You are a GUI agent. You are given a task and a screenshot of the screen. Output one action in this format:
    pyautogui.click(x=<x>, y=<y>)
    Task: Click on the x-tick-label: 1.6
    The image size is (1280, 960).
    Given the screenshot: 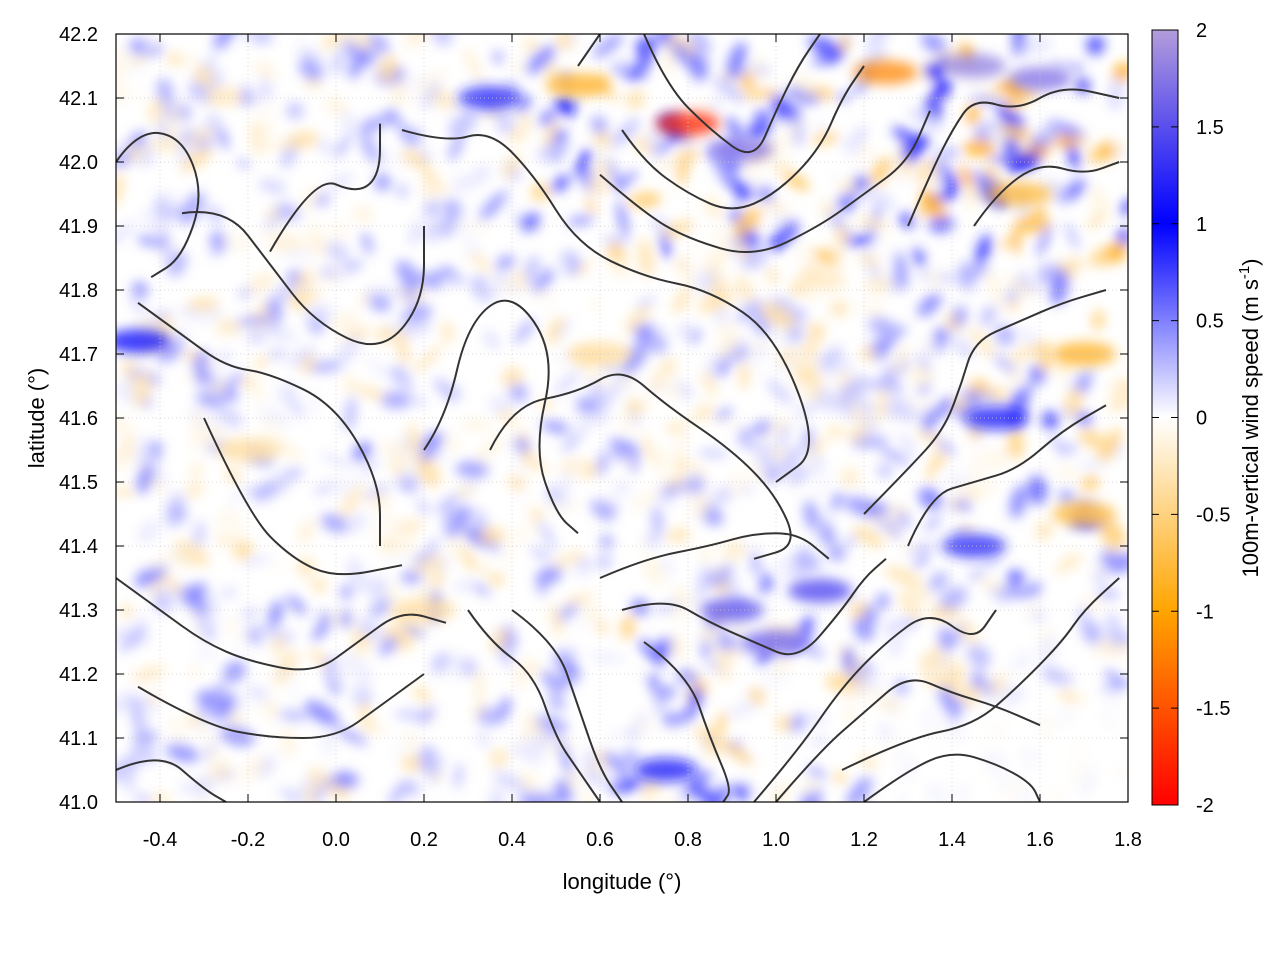 What is the action you would take?
    pyautogui.click(x=1040, y=840)
    